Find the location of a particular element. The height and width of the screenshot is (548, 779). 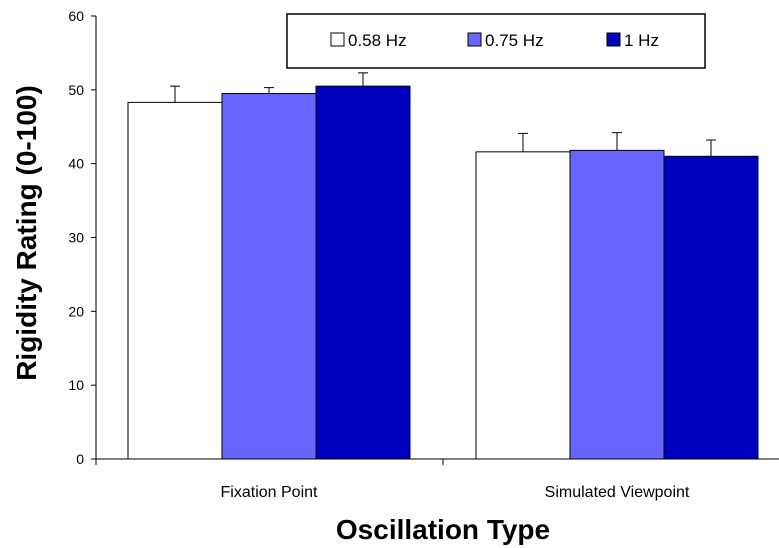

legend: 0.58 Hz 0.75 Hz 1 Hz is located at coordinates (496, 41).